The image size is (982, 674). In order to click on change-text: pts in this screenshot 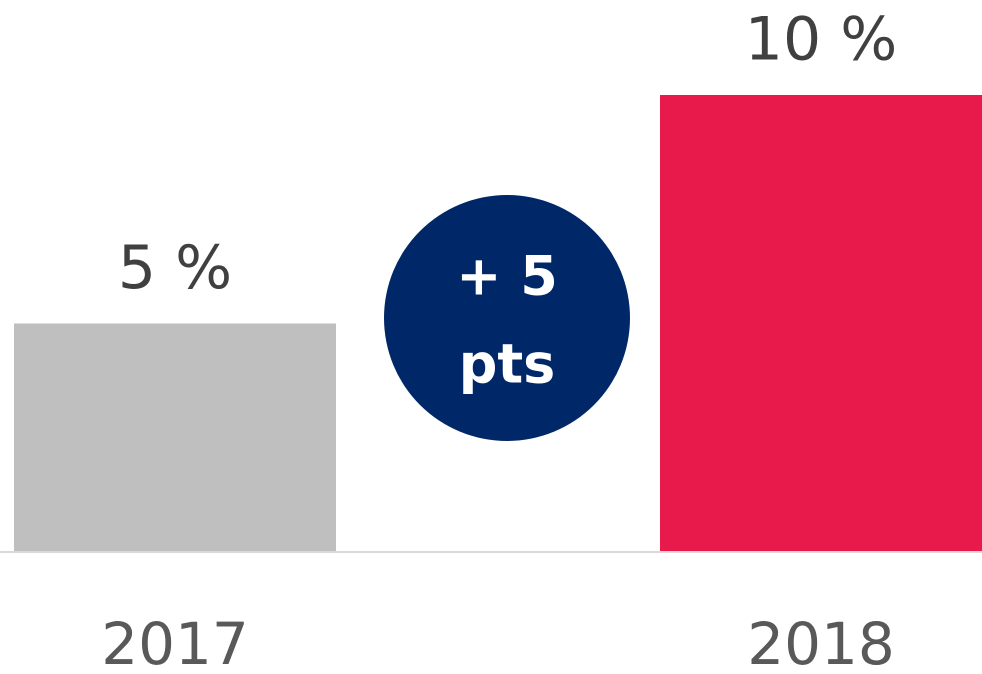, I will do `click(507, 364)`.